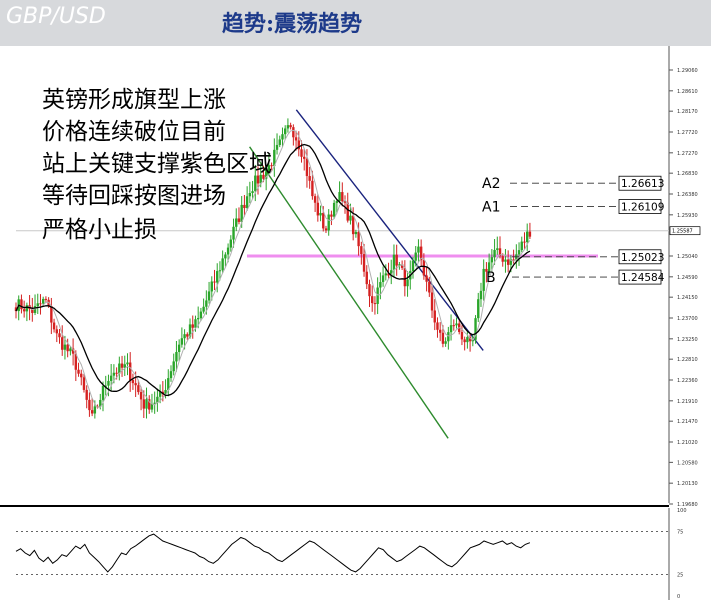  Describe the element at coordinates (99, 230) in the screenshot. I see `note-line-5: 严格小止损` at that location.